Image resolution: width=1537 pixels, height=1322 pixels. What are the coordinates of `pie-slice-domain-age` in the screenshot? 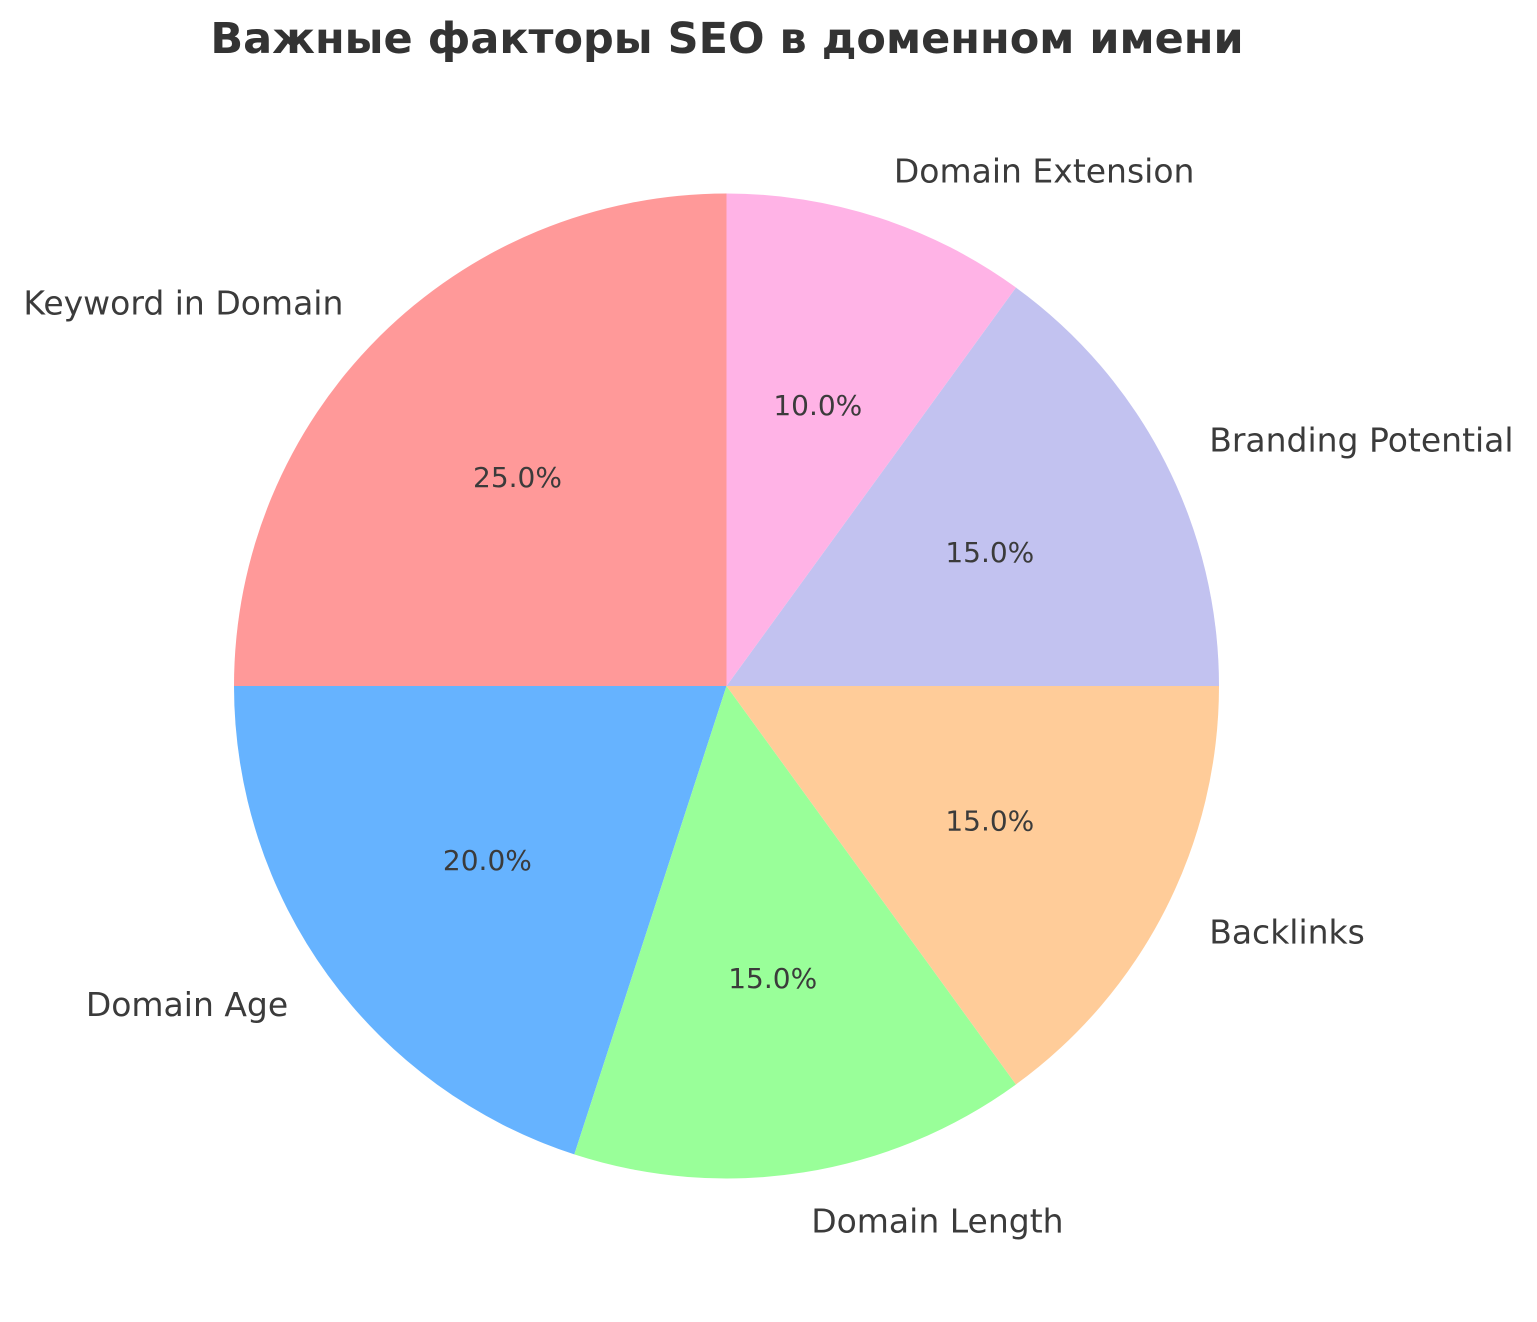 It's located at (480, 920).